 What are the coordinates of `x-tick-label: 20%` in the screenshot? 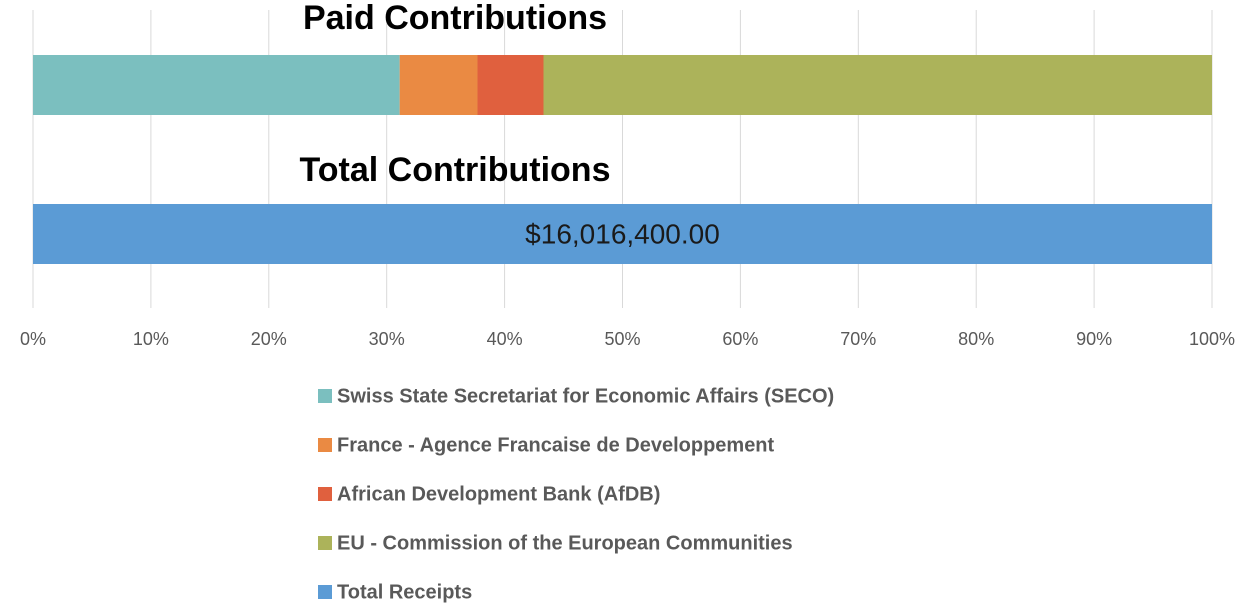 It's located at (269, 339).